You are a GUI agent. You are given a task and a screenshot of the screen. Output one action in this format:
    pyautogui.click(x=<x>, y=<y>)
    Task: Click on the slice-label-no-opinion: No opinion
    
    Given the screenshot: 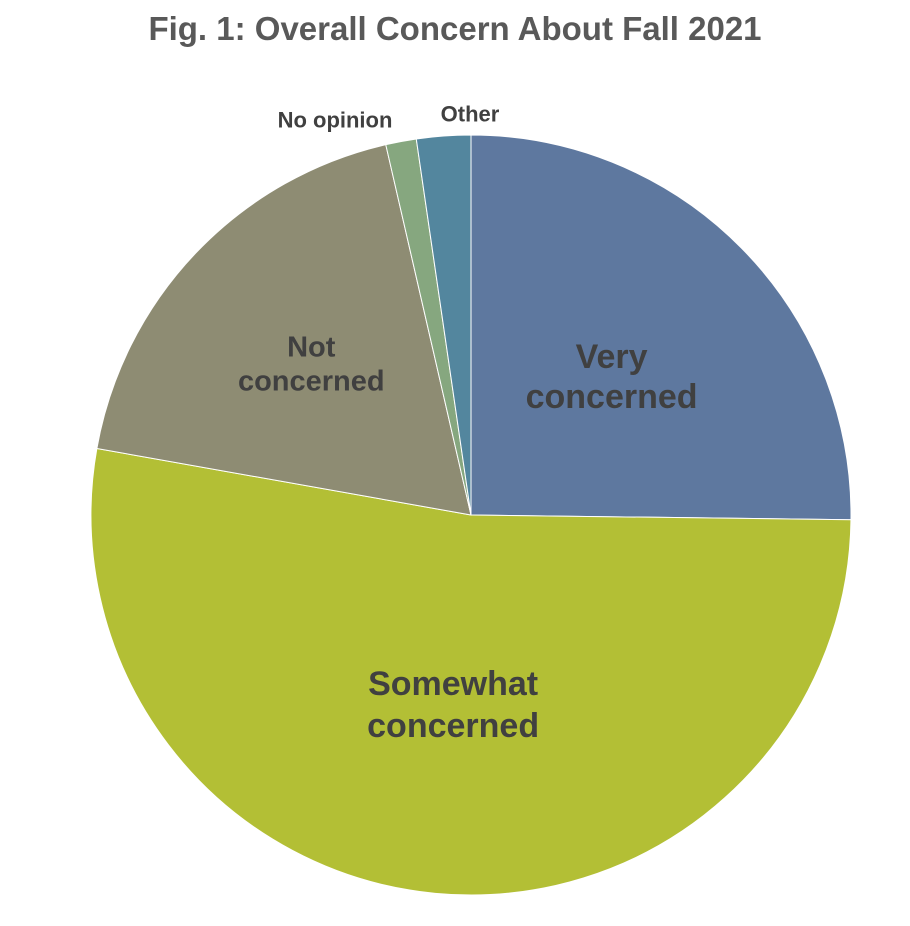 What is the action you would take?
    pyautogui.click(x=335, y=120)
    